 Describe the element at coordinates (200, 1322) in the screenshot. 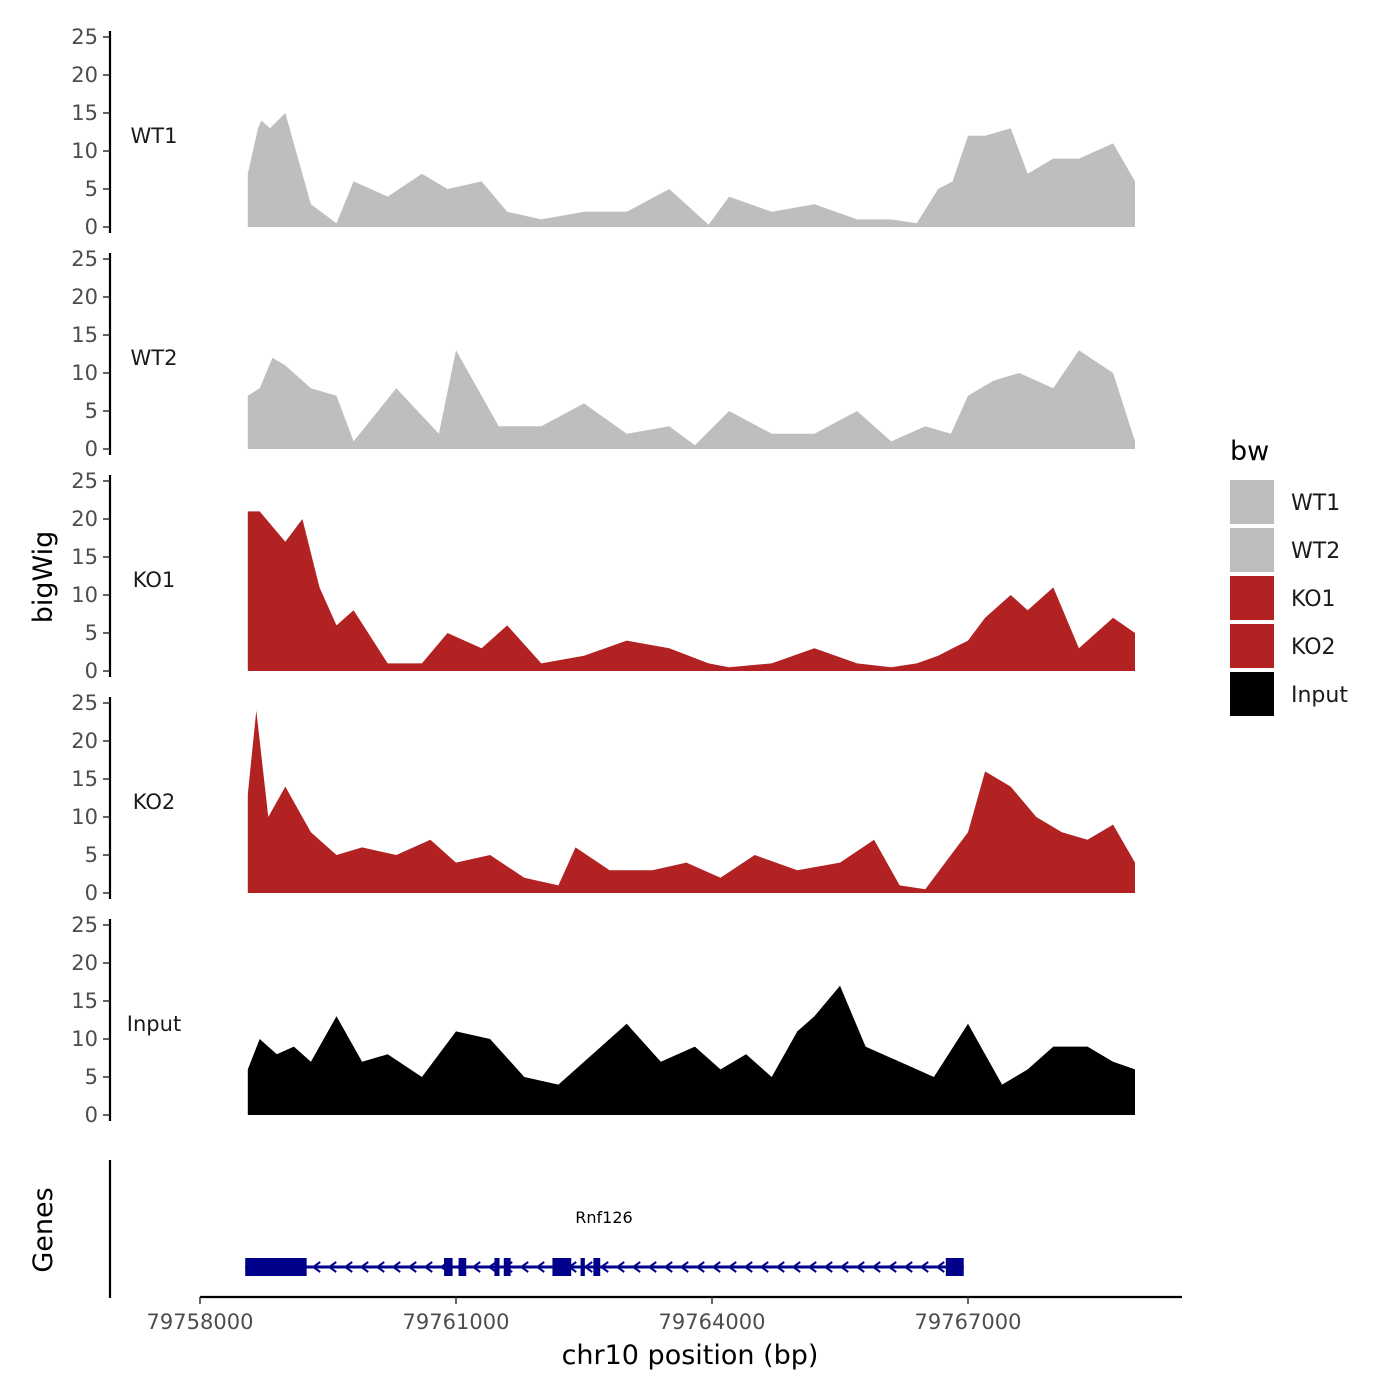

I see `x-tick-label: 79758000` at that location.